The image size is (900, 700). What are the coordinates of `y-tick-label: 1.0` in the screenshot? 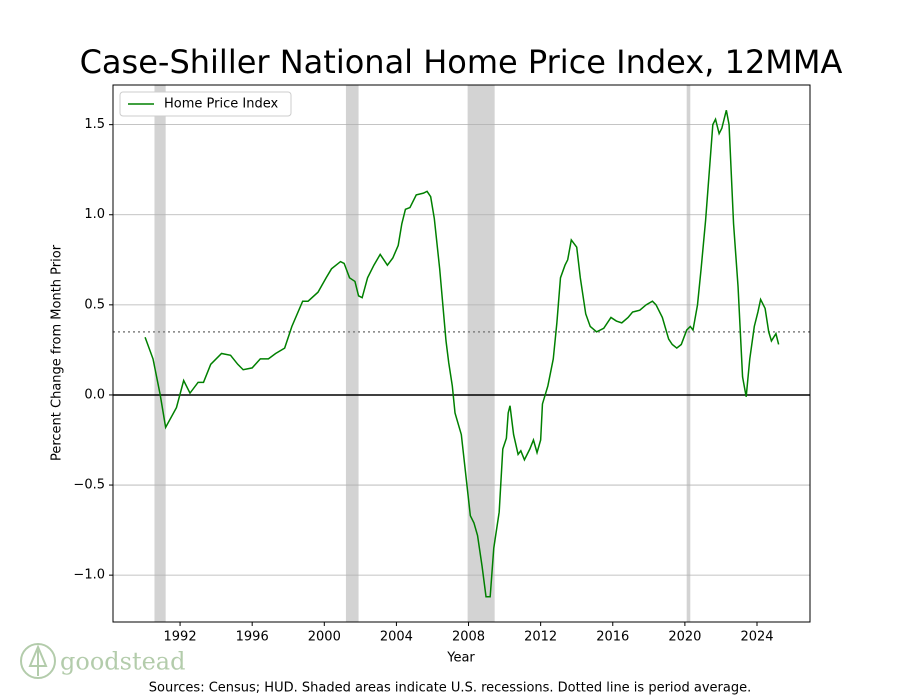 It's located at (94, 214).